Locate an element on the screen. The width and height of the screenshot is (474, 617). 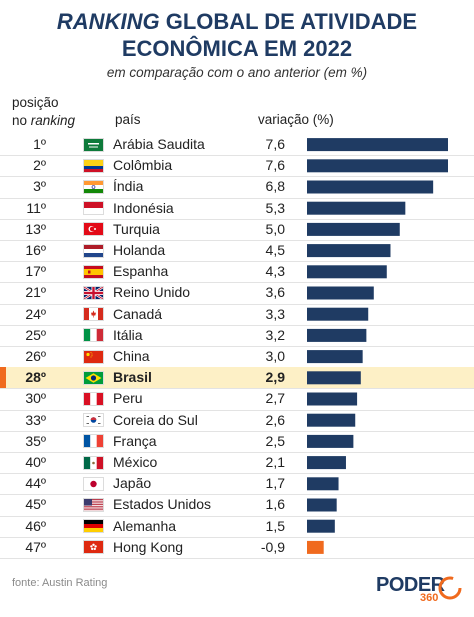
rank-label: 47º is located at coordinates (35, 546).